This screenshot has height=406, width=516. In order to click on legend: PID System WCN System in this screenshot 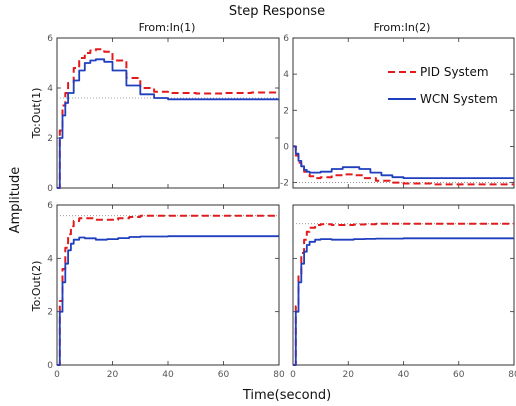, I will do `click(443, 85)`.